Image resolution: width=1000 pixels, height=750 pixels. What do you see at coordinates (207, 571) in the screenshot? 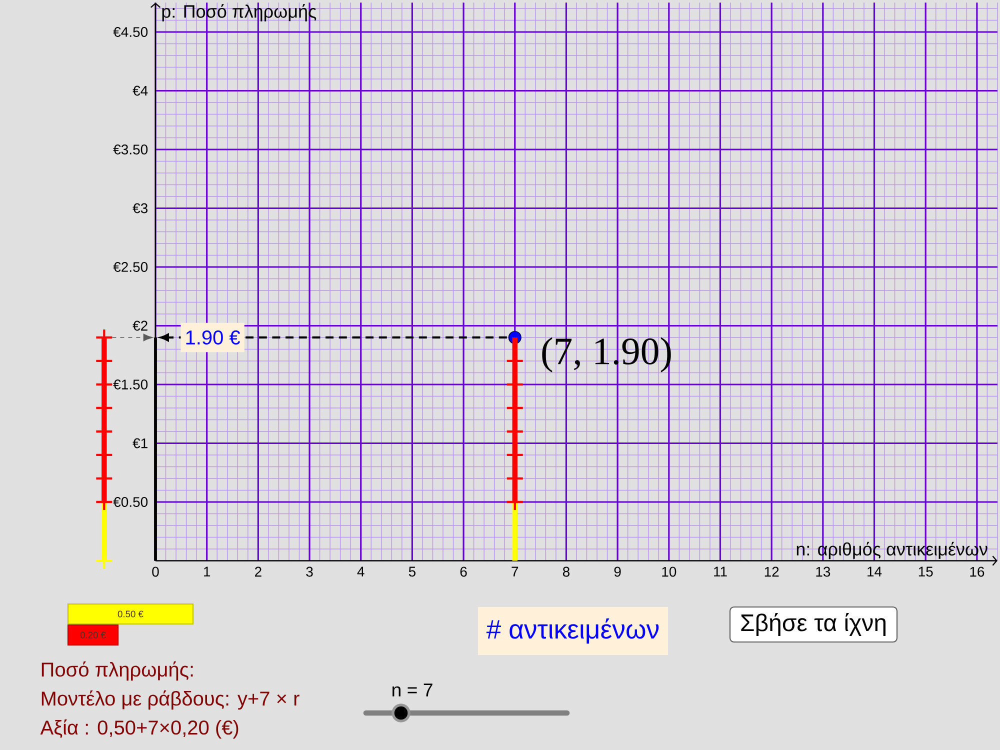
I see `x-tick-label: 1` at bounding box center [207, 571].